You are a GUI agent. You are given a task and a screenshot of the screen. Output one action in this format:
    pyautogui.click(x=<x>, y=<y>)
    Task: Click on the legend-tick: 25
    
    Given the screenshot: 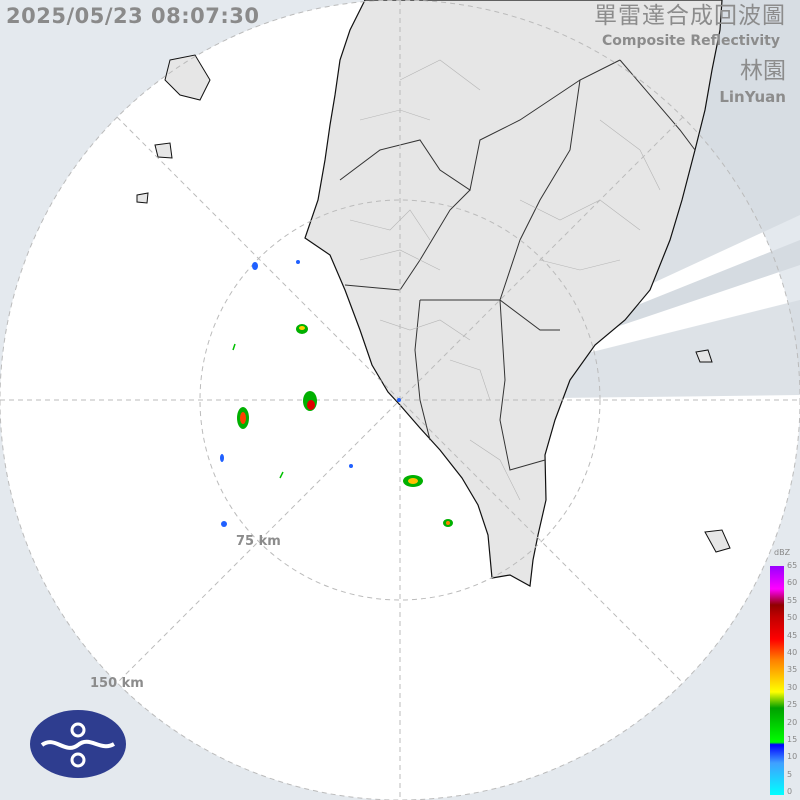 What is the action you would take?
    pyautogui.click(x=792, y=705)
    